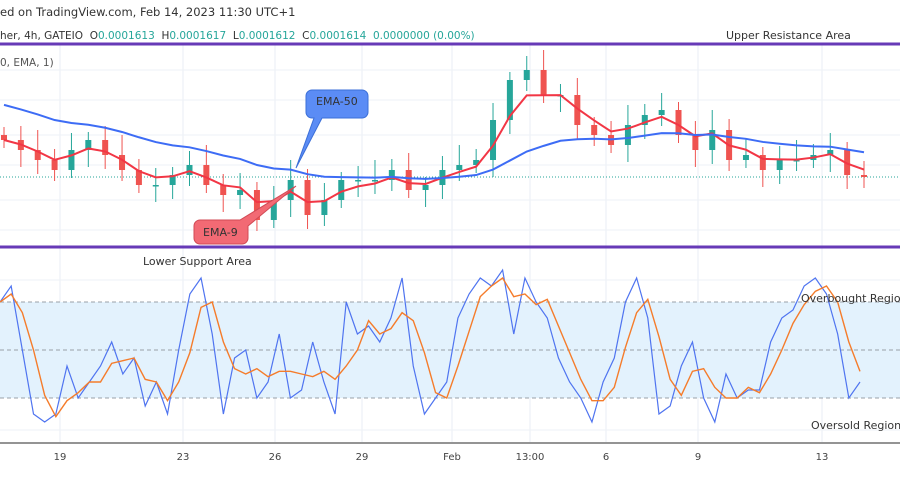 The image size is (900, 500). I want to click on overbought-label: Overbought Region, so click(850, 298).